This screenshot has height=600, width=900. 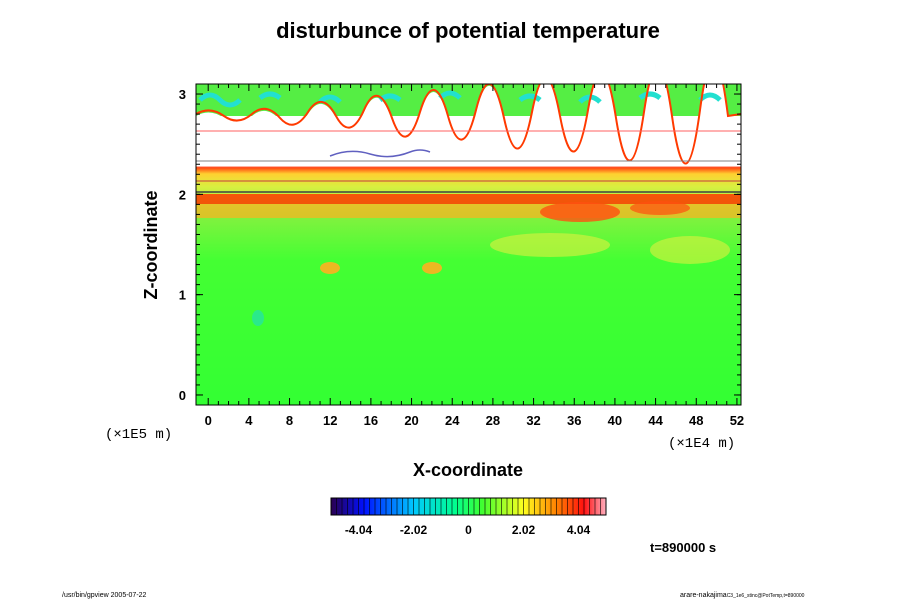 What do you see at coordinates (574, 420) in the screenshot?
I see `x-tick-label: 36` at bounding box center [574, 420].